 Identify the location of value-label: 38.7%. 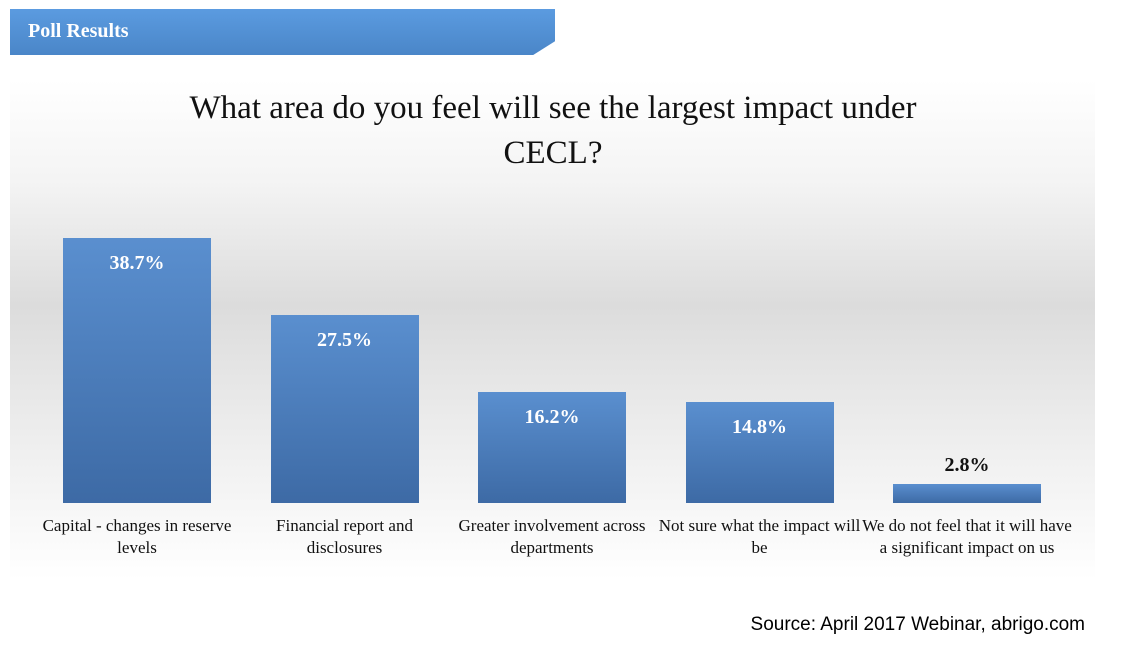
(137, 263).